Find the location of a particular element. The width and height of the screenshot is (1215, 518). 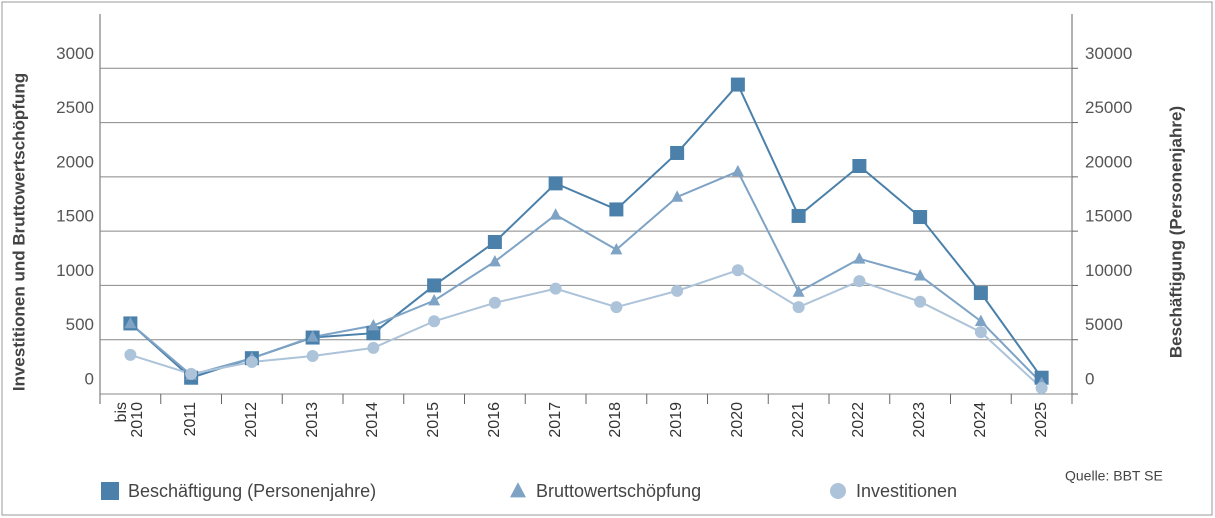

y-tick-label: 500 is located at coordinates (80, 324).